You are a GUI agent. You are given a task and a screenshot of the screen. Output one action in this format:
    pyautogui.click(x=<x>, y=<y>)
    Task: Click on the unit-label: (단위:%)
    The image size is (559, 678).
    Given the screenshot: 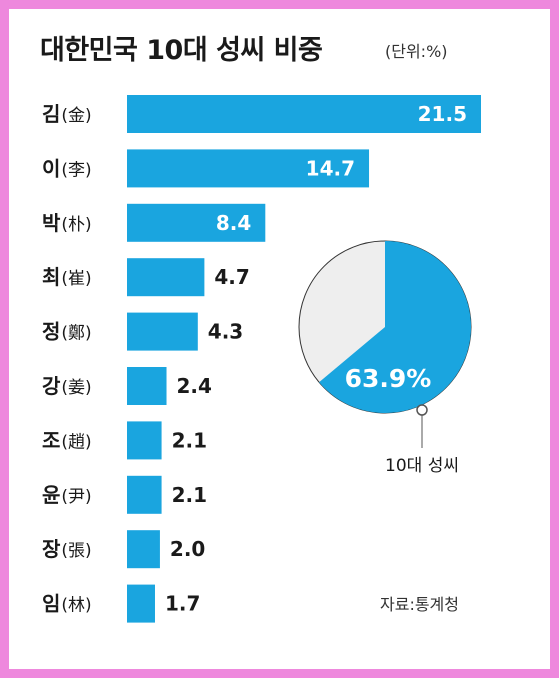 What is the action you would take?
    pyautogui.click(x=416, y=51)
    